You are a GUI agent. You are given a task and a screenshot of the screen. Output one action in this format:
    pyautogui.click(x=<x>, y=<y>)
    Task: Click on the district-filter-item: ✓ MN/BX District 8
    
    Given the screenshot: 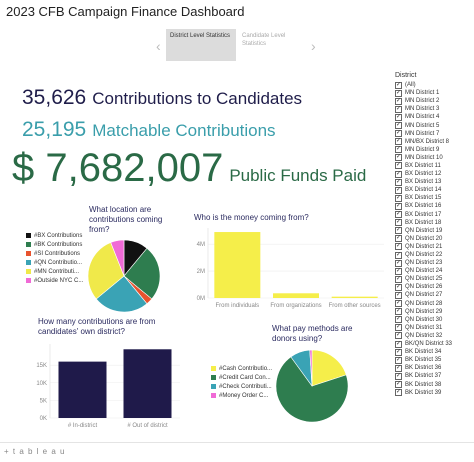 What is the action you would take?
    pyautogui.click(x=433, y=142)
    